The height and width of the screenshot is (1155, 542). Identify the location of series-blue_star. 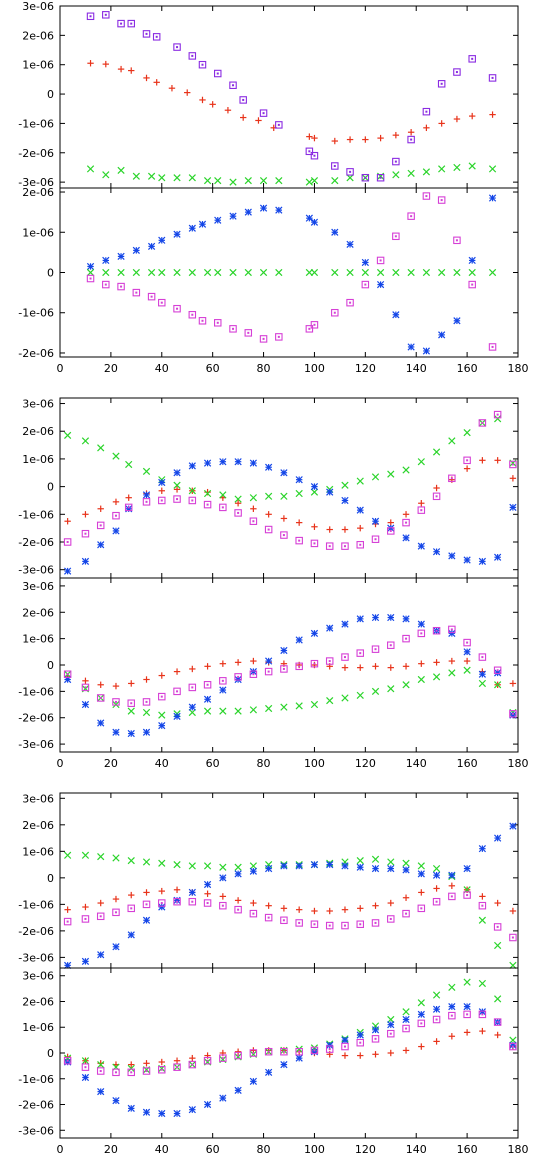
(291, 274).